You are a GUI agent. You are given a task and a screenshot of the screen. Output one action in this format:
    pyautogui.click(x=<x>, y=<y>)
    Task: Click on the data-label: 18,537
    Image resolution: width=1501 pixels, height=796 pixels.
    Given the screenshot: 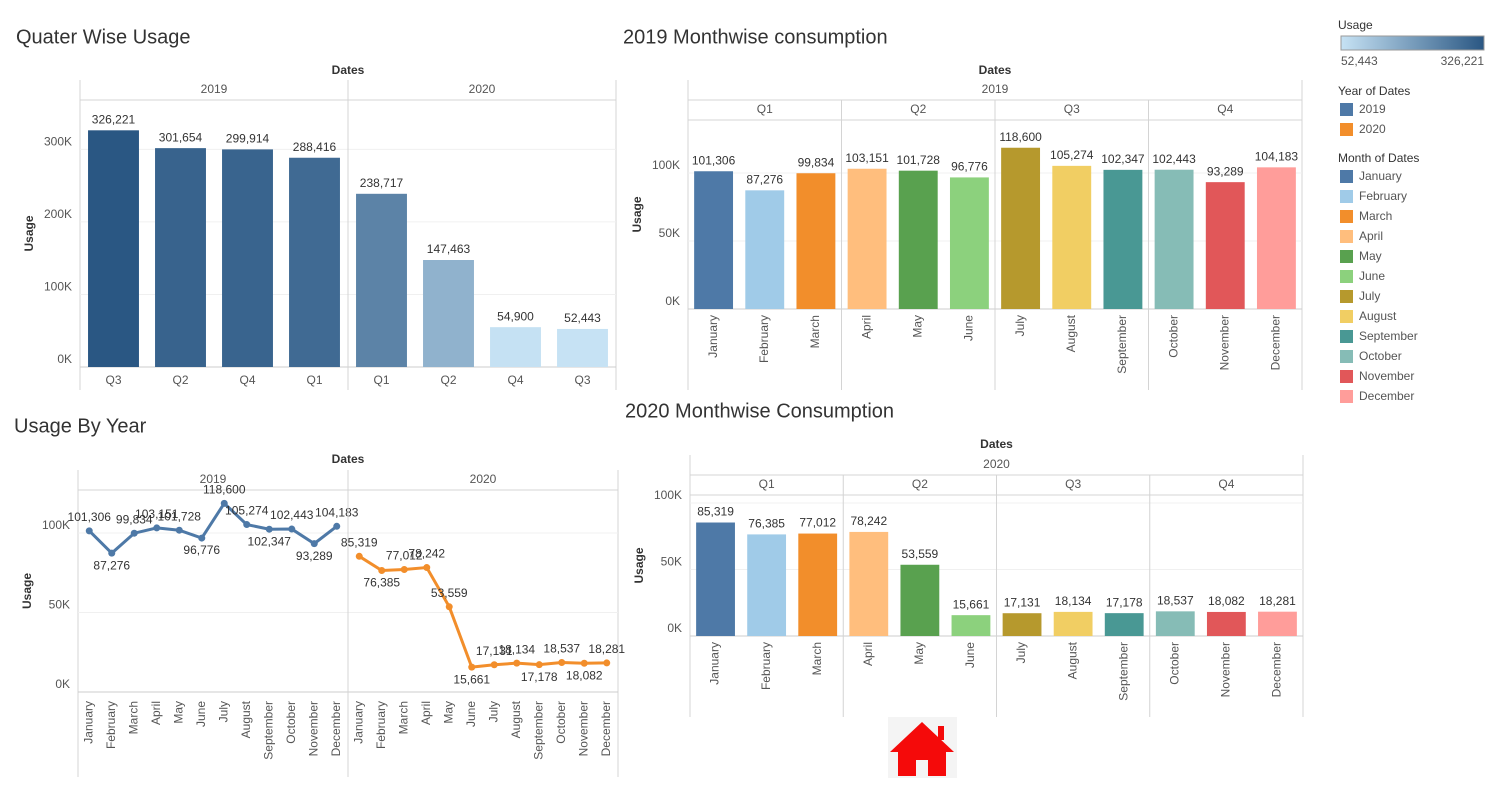 What is the action you would take?
    pyautogui.click(x=1175, y=601)
    